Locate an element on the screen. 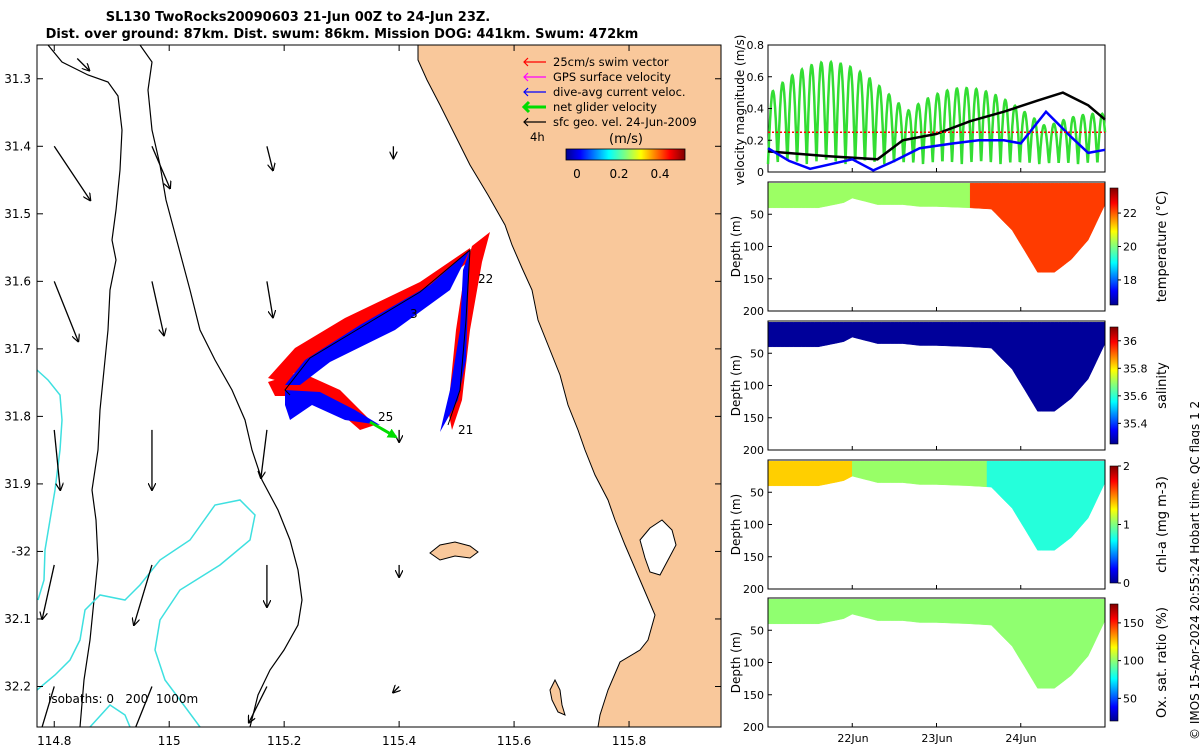 The height and width of the screenshot is (750, 1200). velocity-ylabel: velocity magnitude (m/s) is located at coordinates (740, 110).